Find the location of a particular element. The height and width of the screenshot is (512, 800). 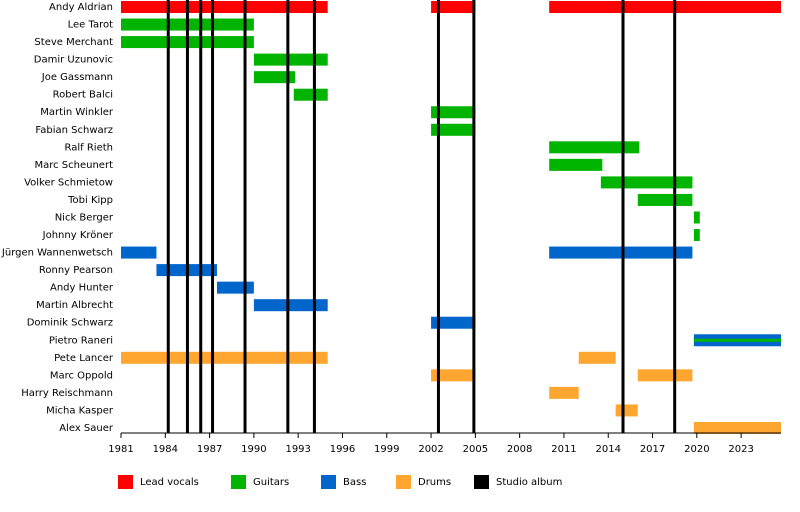

row-label: Martin Albrecht is located at coordinates (74, 305).